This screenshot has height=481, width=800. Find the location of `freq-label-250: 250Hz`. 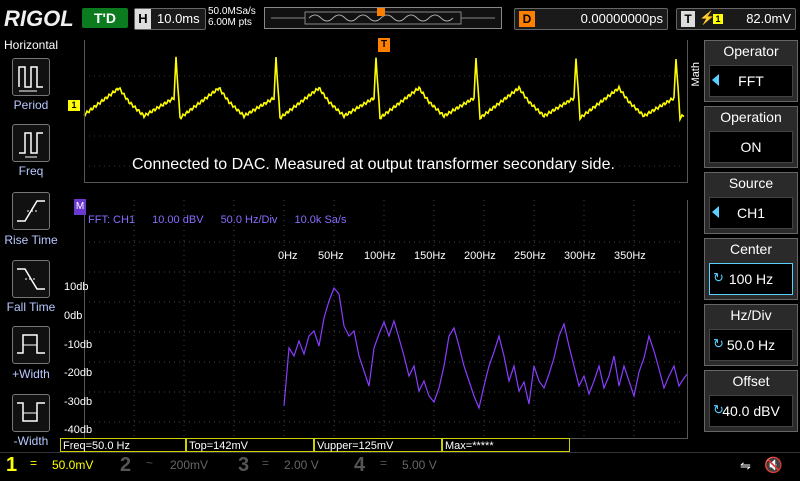

freq-label-250: 250Hz is located at coordinates (530, 256).